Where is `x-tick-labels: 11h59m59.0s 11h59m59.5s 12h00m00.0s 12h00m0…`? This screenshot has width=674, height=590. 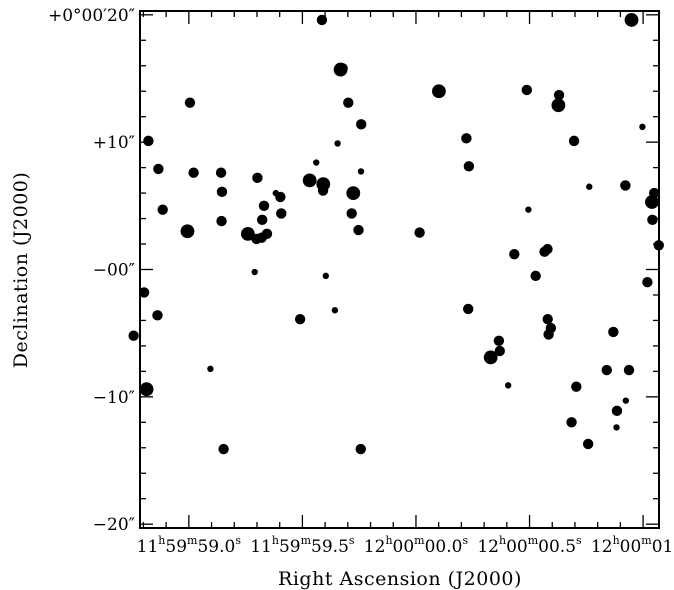
x-tick-labels: 11h59m59.0s 11h59m59.5s 12h00m00.0s 12h00m0… is located at coordinates (405, 545).